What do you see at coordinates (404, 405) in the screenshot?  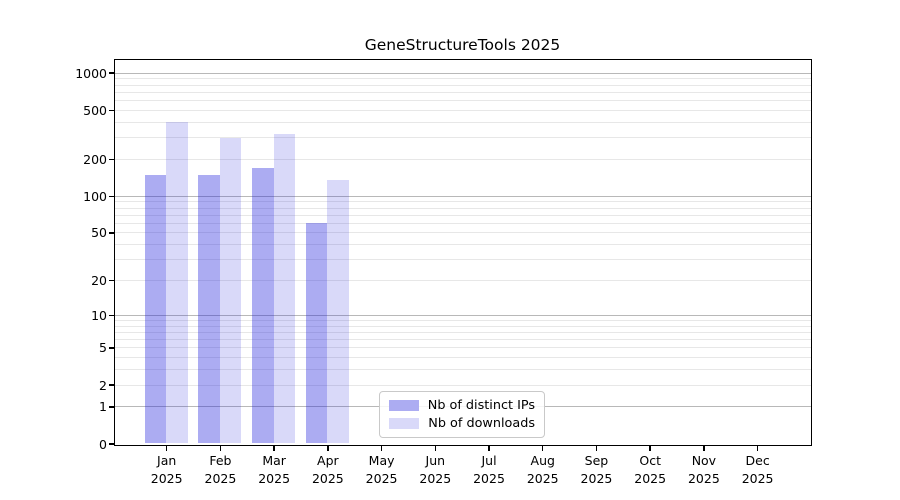 I see `legend-swatch-distinct-ips` at bounding box center [404, 405].